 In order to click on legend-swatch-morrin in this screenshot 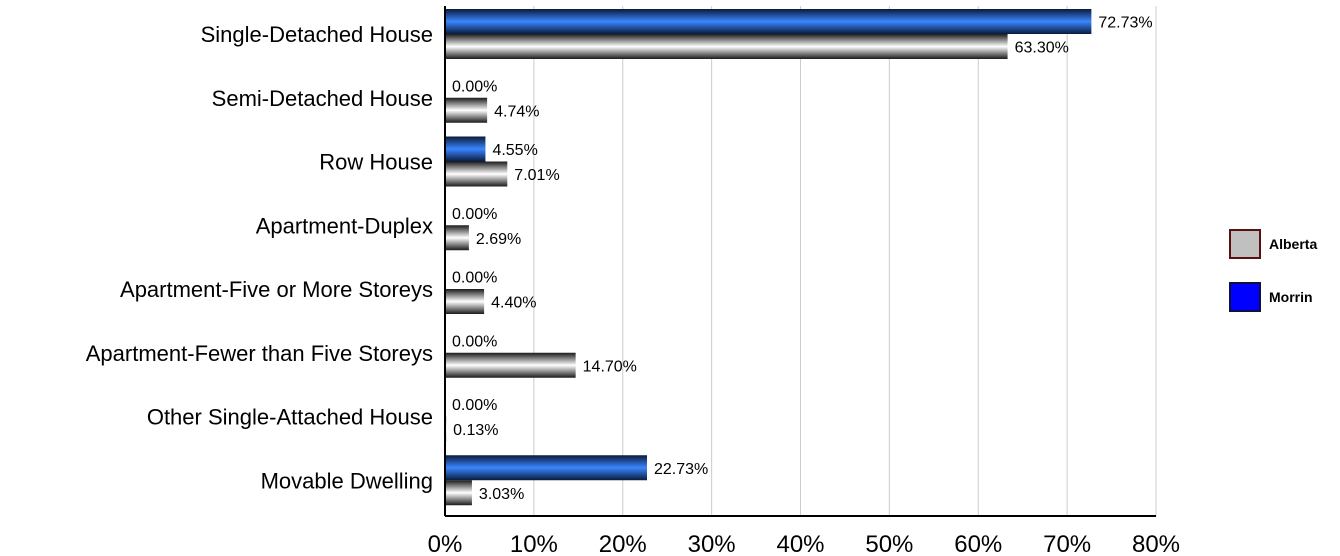, I will do `click(1245, 297)`.